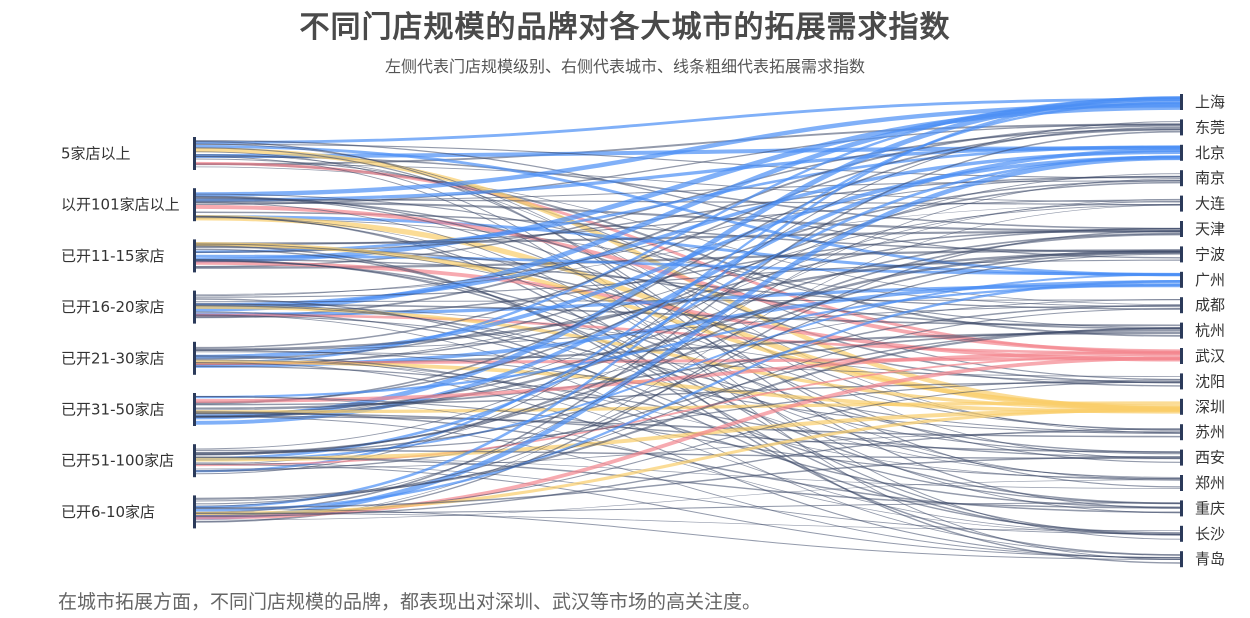 The height and width of the screenshot is (618, 1250). What do you see at coordinates (1210, 153) in the screenshot?
I see `right-node-label: 北京` at bounding box center [1210, 153].